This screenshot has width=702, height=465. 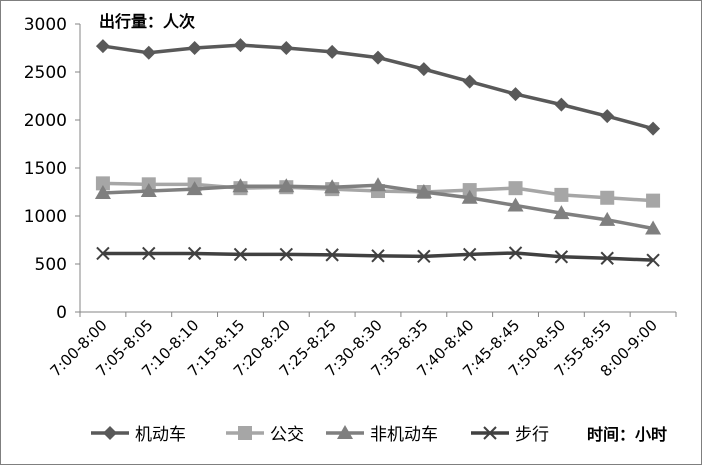 I want to click on legend: 机动车 公交 非机动车 步行, so click(x=320, y=435).